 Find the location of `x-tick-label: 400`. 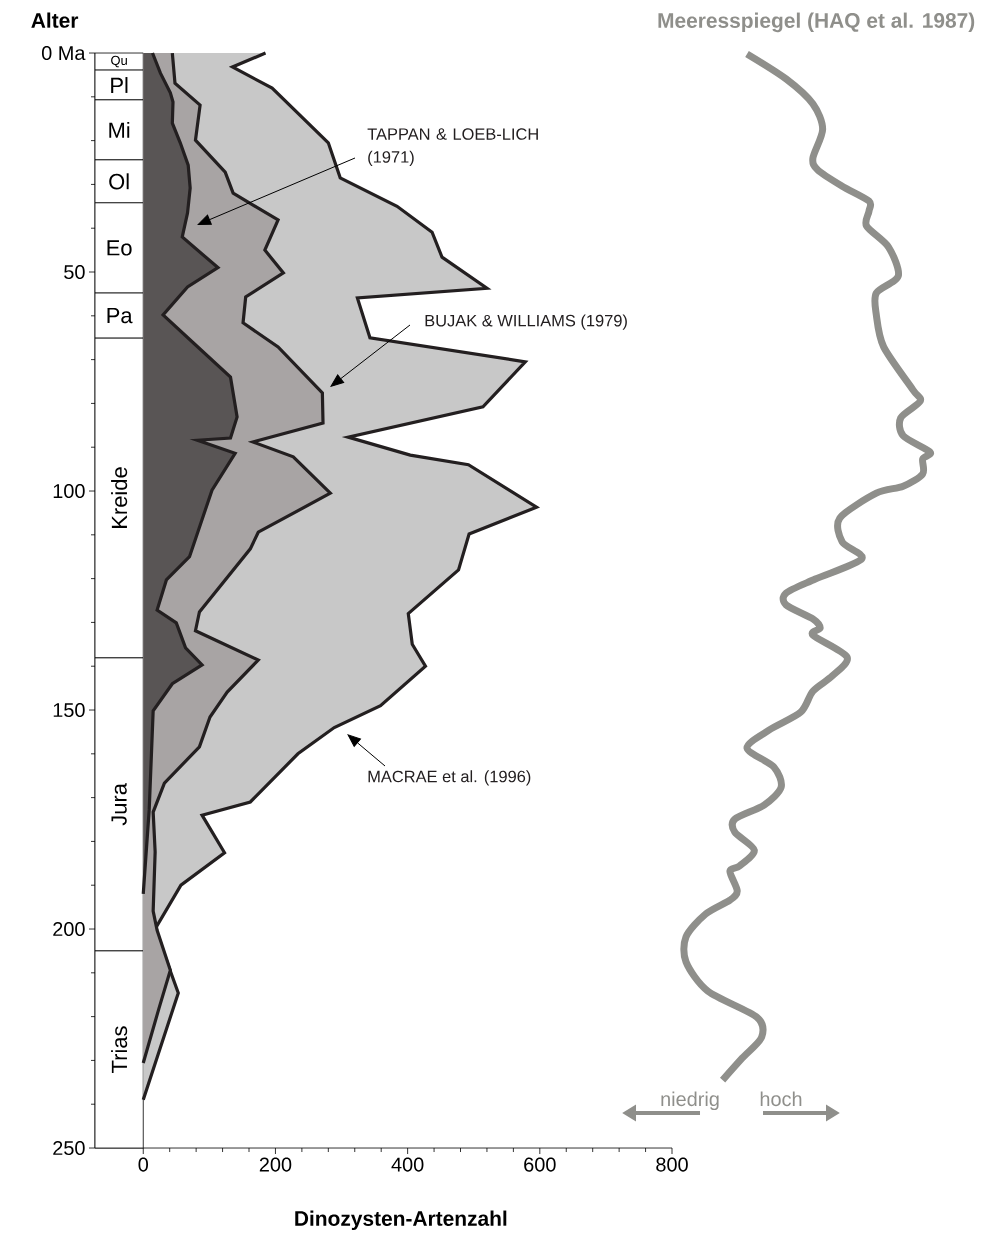

x-tick-label: 400 is located at coordinates (407, 1164).